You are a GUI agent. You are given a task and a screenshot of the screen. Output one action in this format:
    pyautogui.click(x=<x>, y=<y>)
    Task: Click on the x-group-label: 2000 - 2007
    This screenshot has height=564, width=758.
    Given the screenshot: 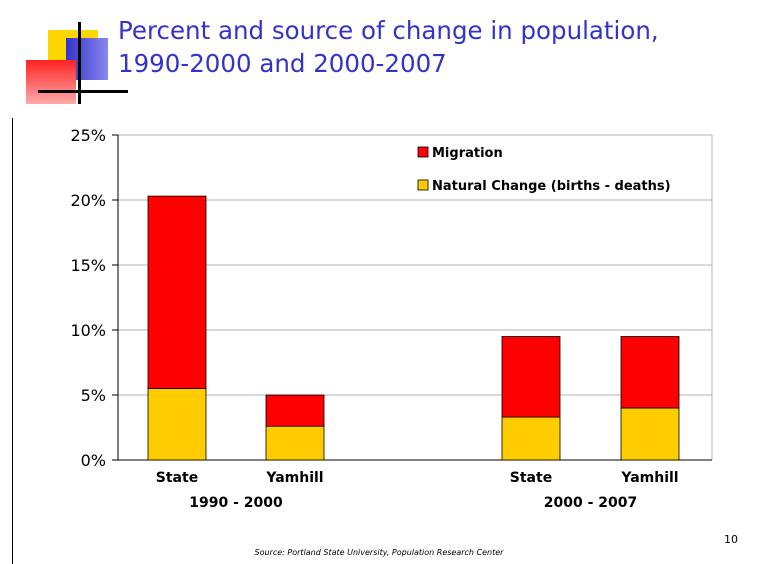 What is the action you would take?
    pyautogui.click(x=591, y=503)
    